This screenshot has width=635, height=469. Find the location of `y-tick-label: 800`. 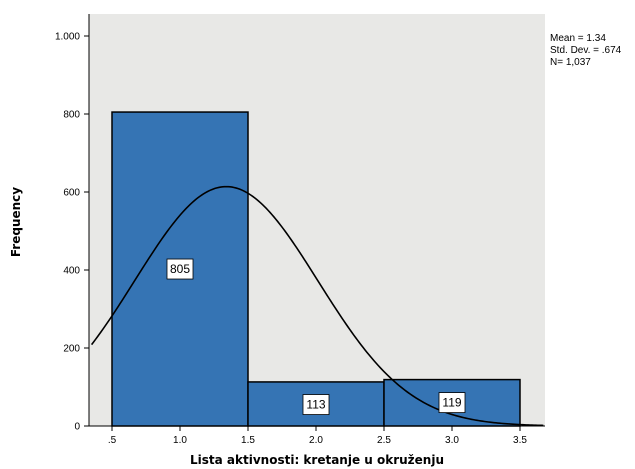

y-tick-label: 800 is located at coordinates (71, 115).